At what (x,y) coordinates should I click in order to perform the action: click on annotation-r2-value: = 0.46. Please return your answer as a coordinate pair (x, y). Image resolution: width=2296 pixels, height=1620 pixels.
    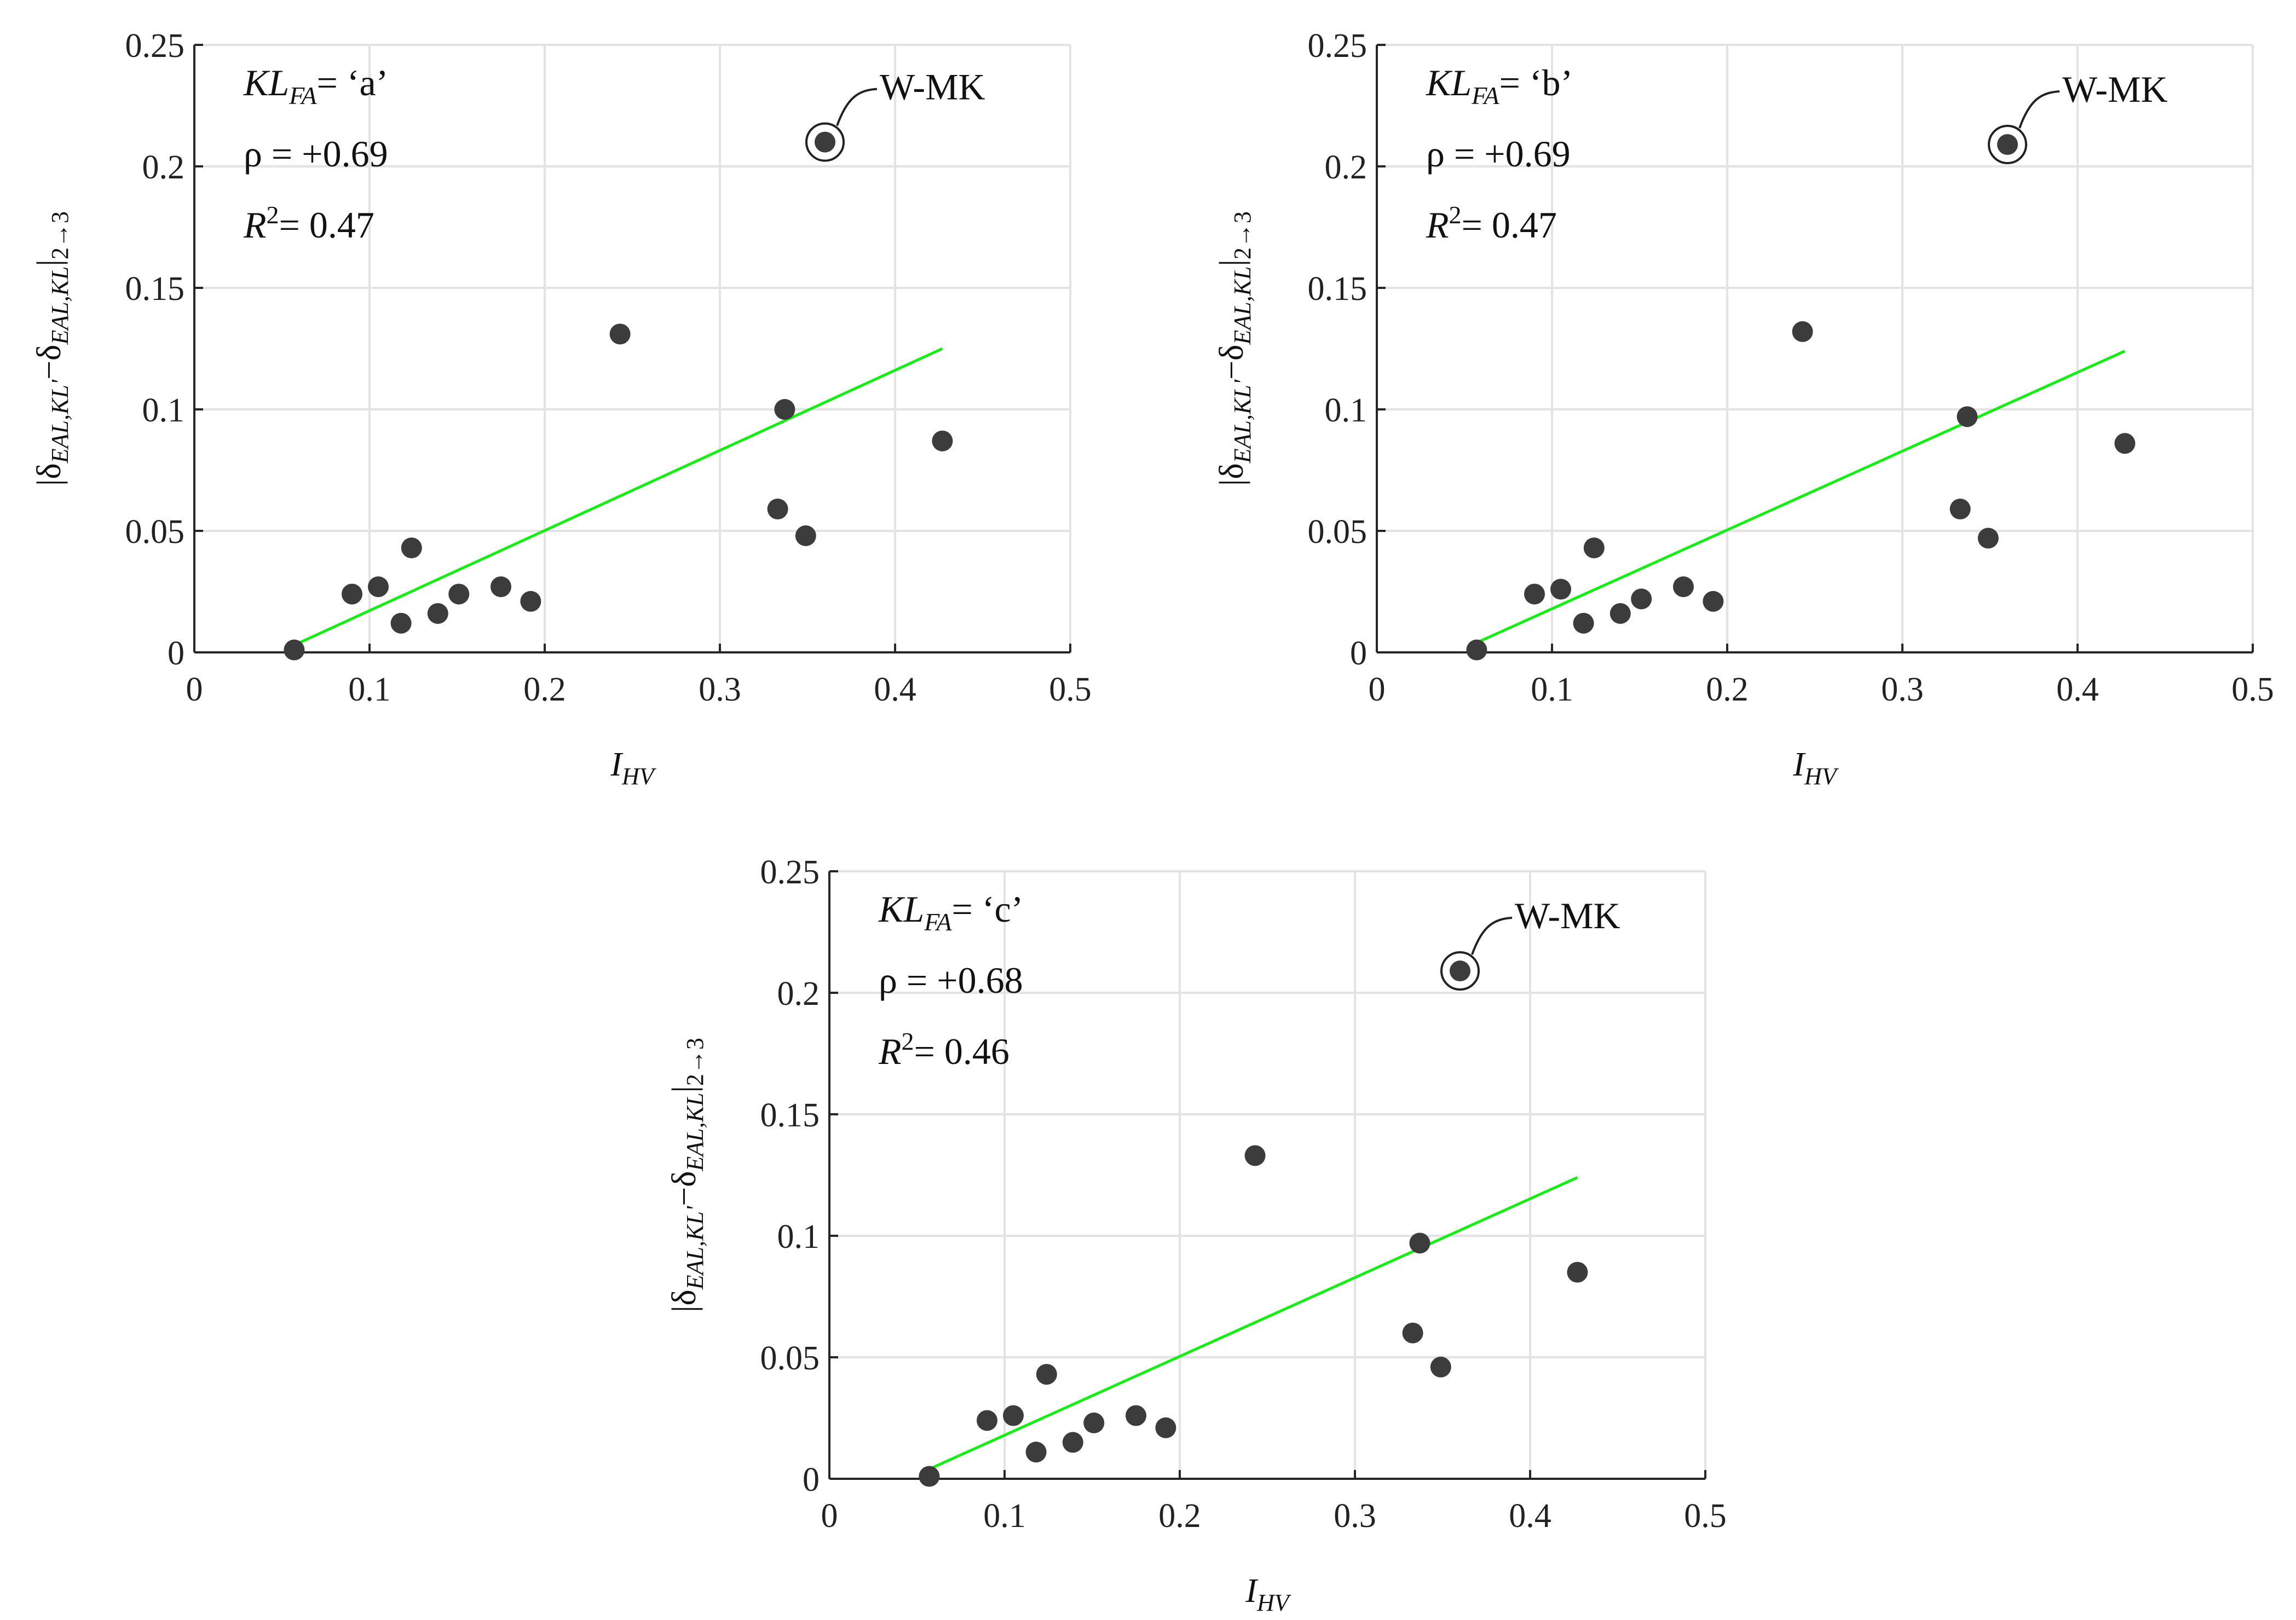
    Looking at the image, I should click on (961, 1051).